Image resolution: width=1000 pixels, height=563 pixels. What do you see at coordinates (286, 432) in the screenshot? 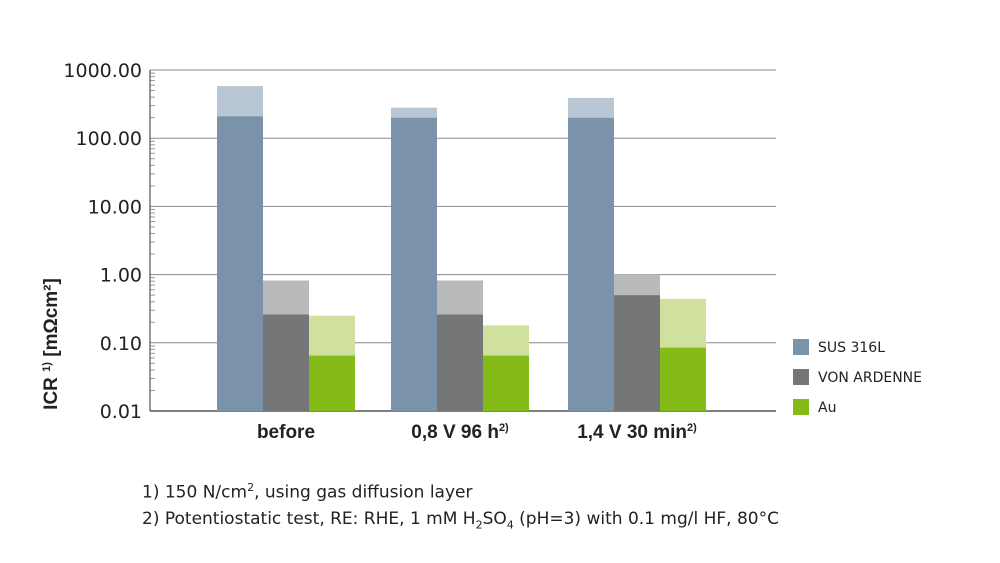
I see `x-category-label-0: before` at bounding box center [286, 432].